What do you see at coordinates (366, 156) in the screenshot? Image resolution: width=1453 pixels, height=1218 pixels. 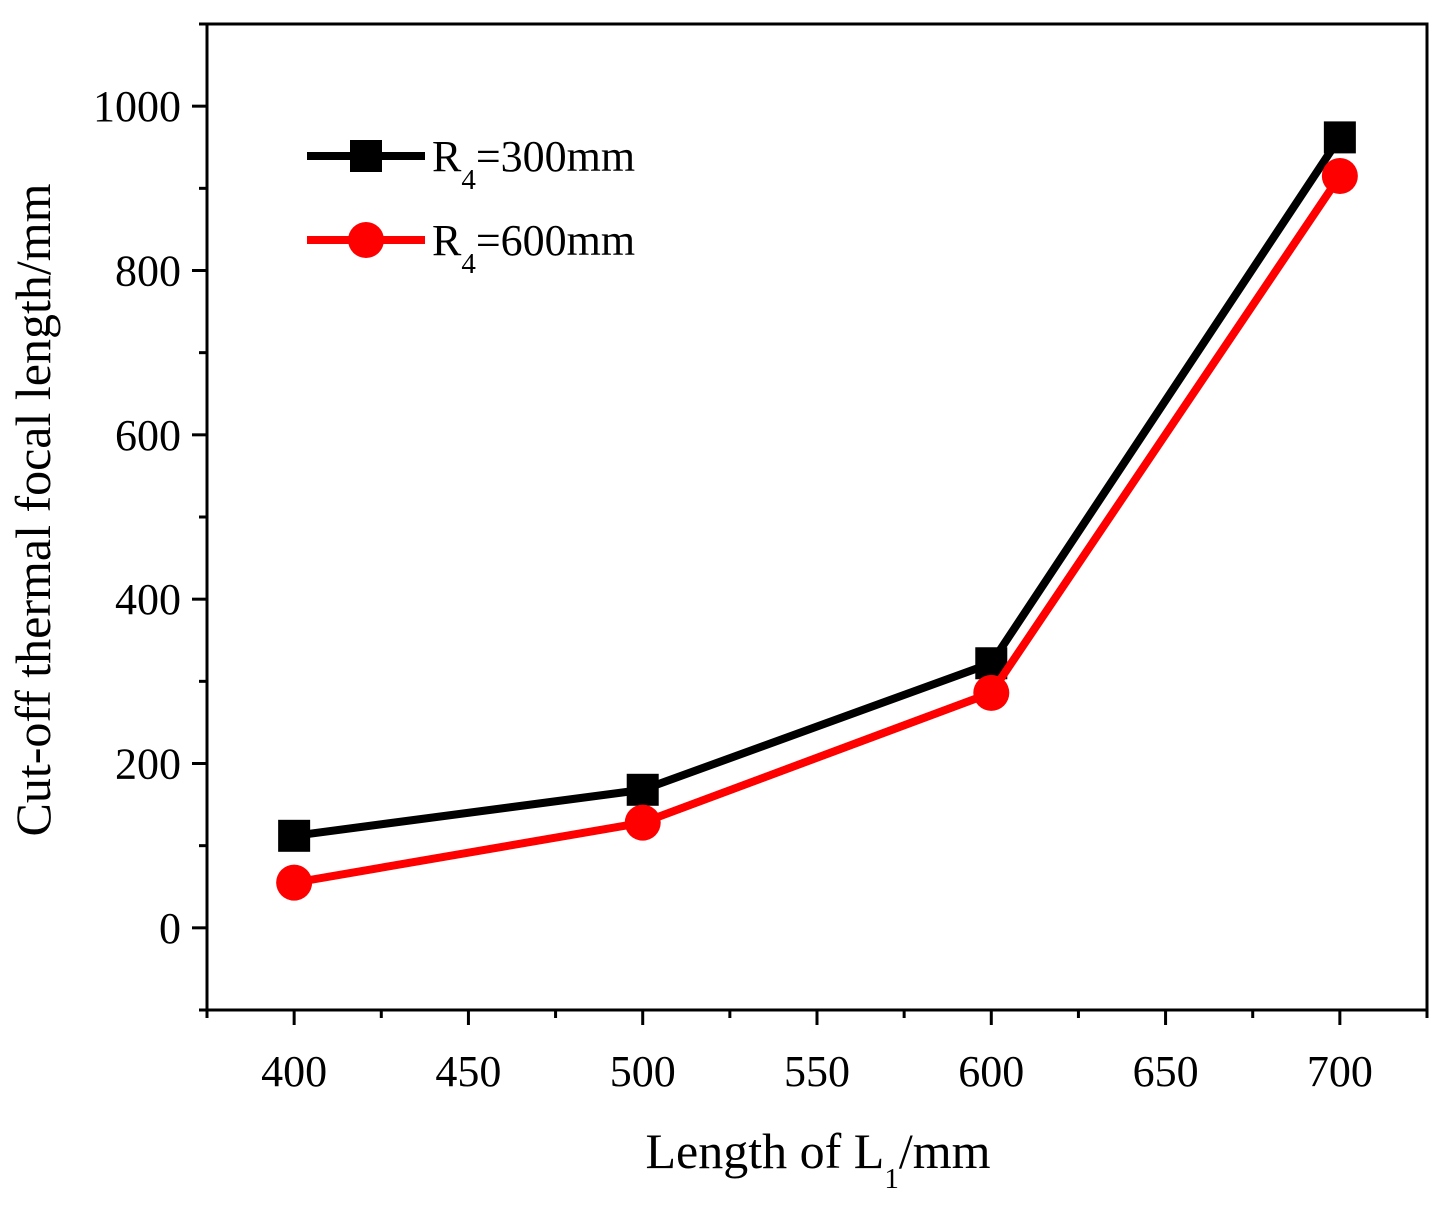 I see `legend-marker-square` at bounding box center [366, 156].